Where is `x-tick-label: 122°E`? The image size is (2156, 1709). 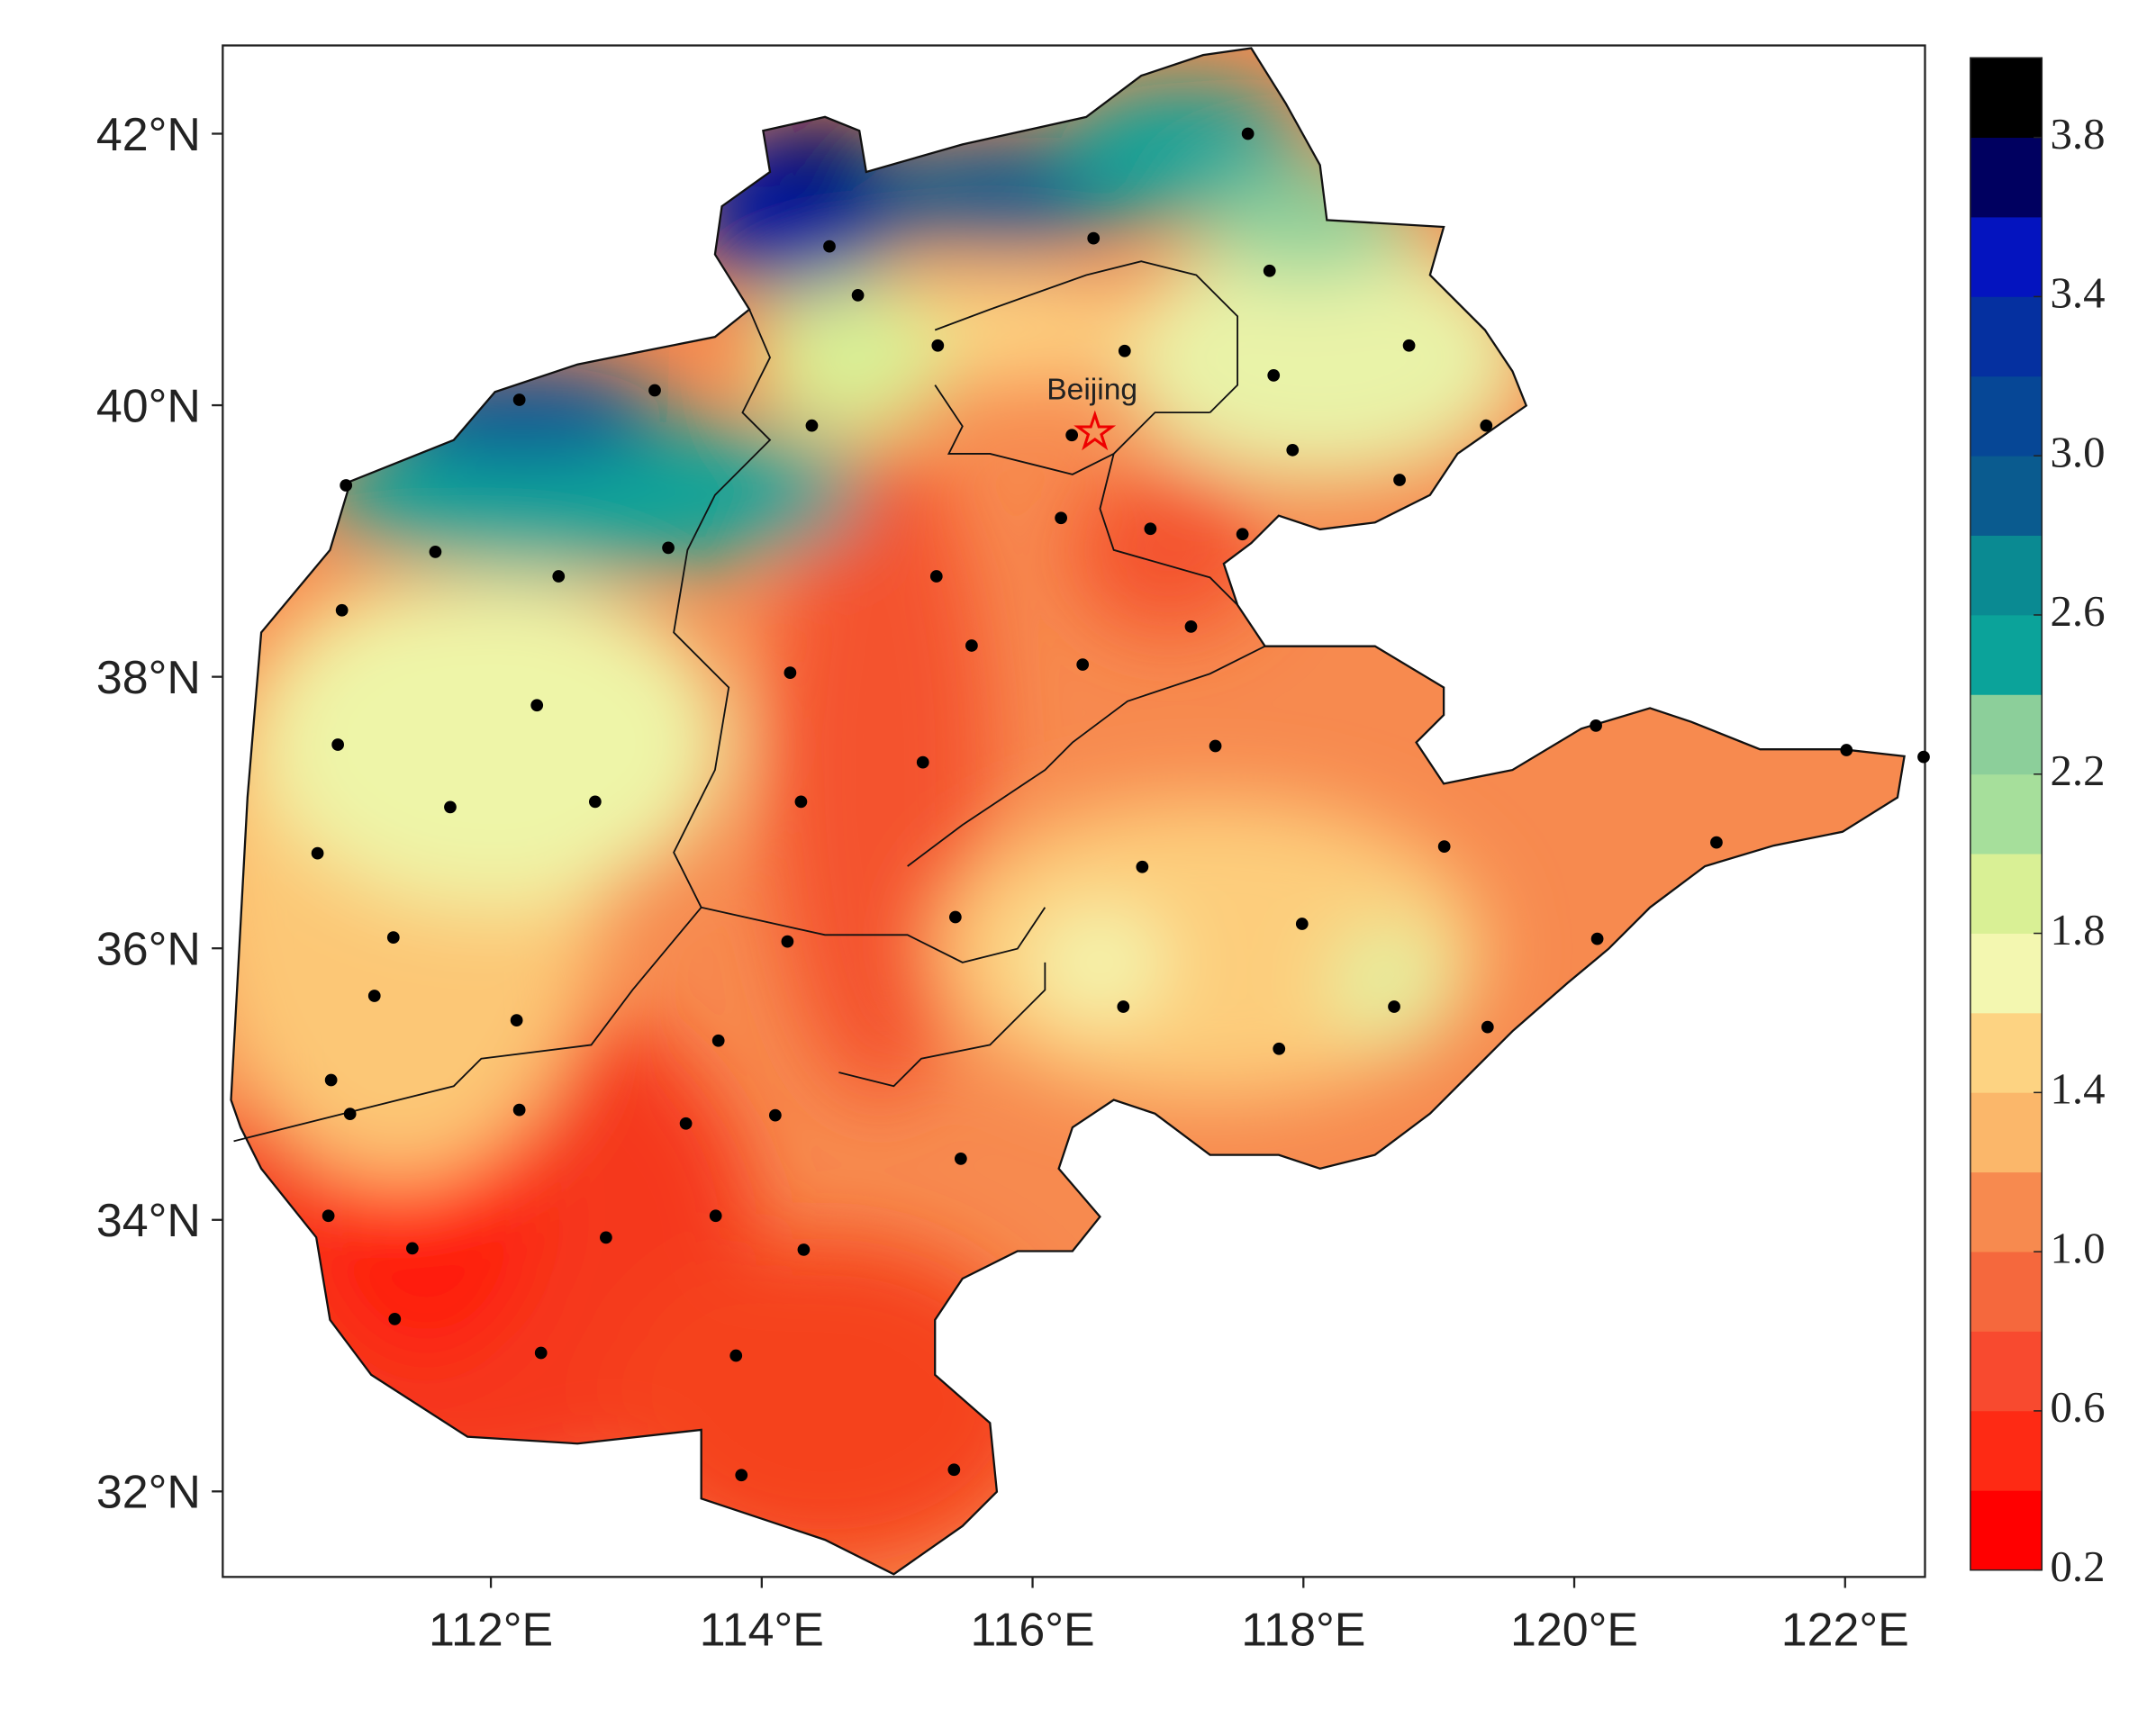
x-tick-label: 122°E is located at coordinates (1845, 1631).